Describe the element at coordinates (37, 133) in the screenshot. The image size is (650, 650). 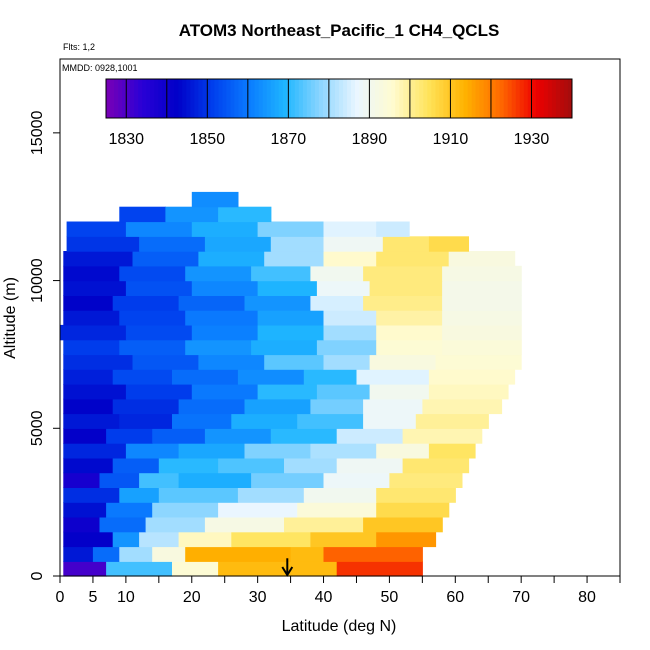
I see `y-tick-label: 15000` at that location.